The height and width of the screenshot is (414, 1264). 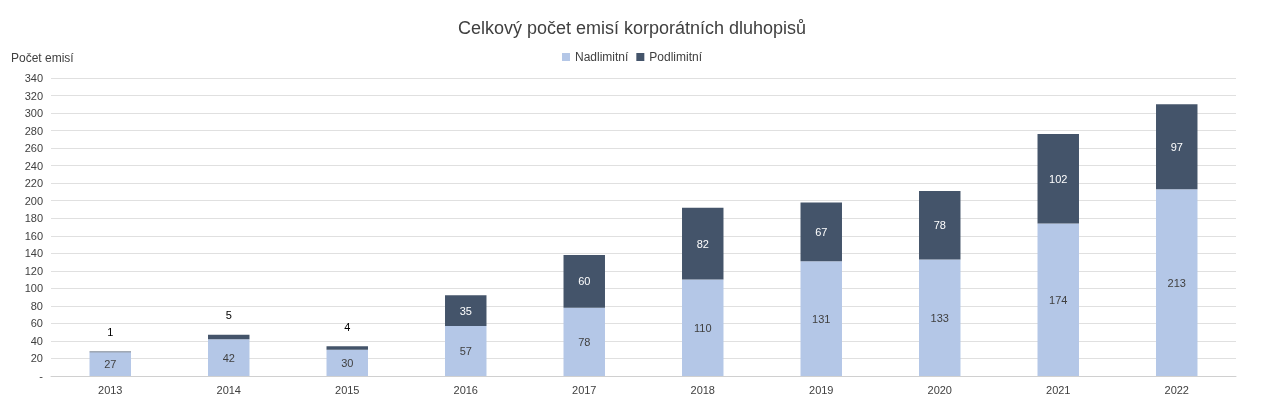 I want to click on data-label: 57, so click(x=465, y=351).